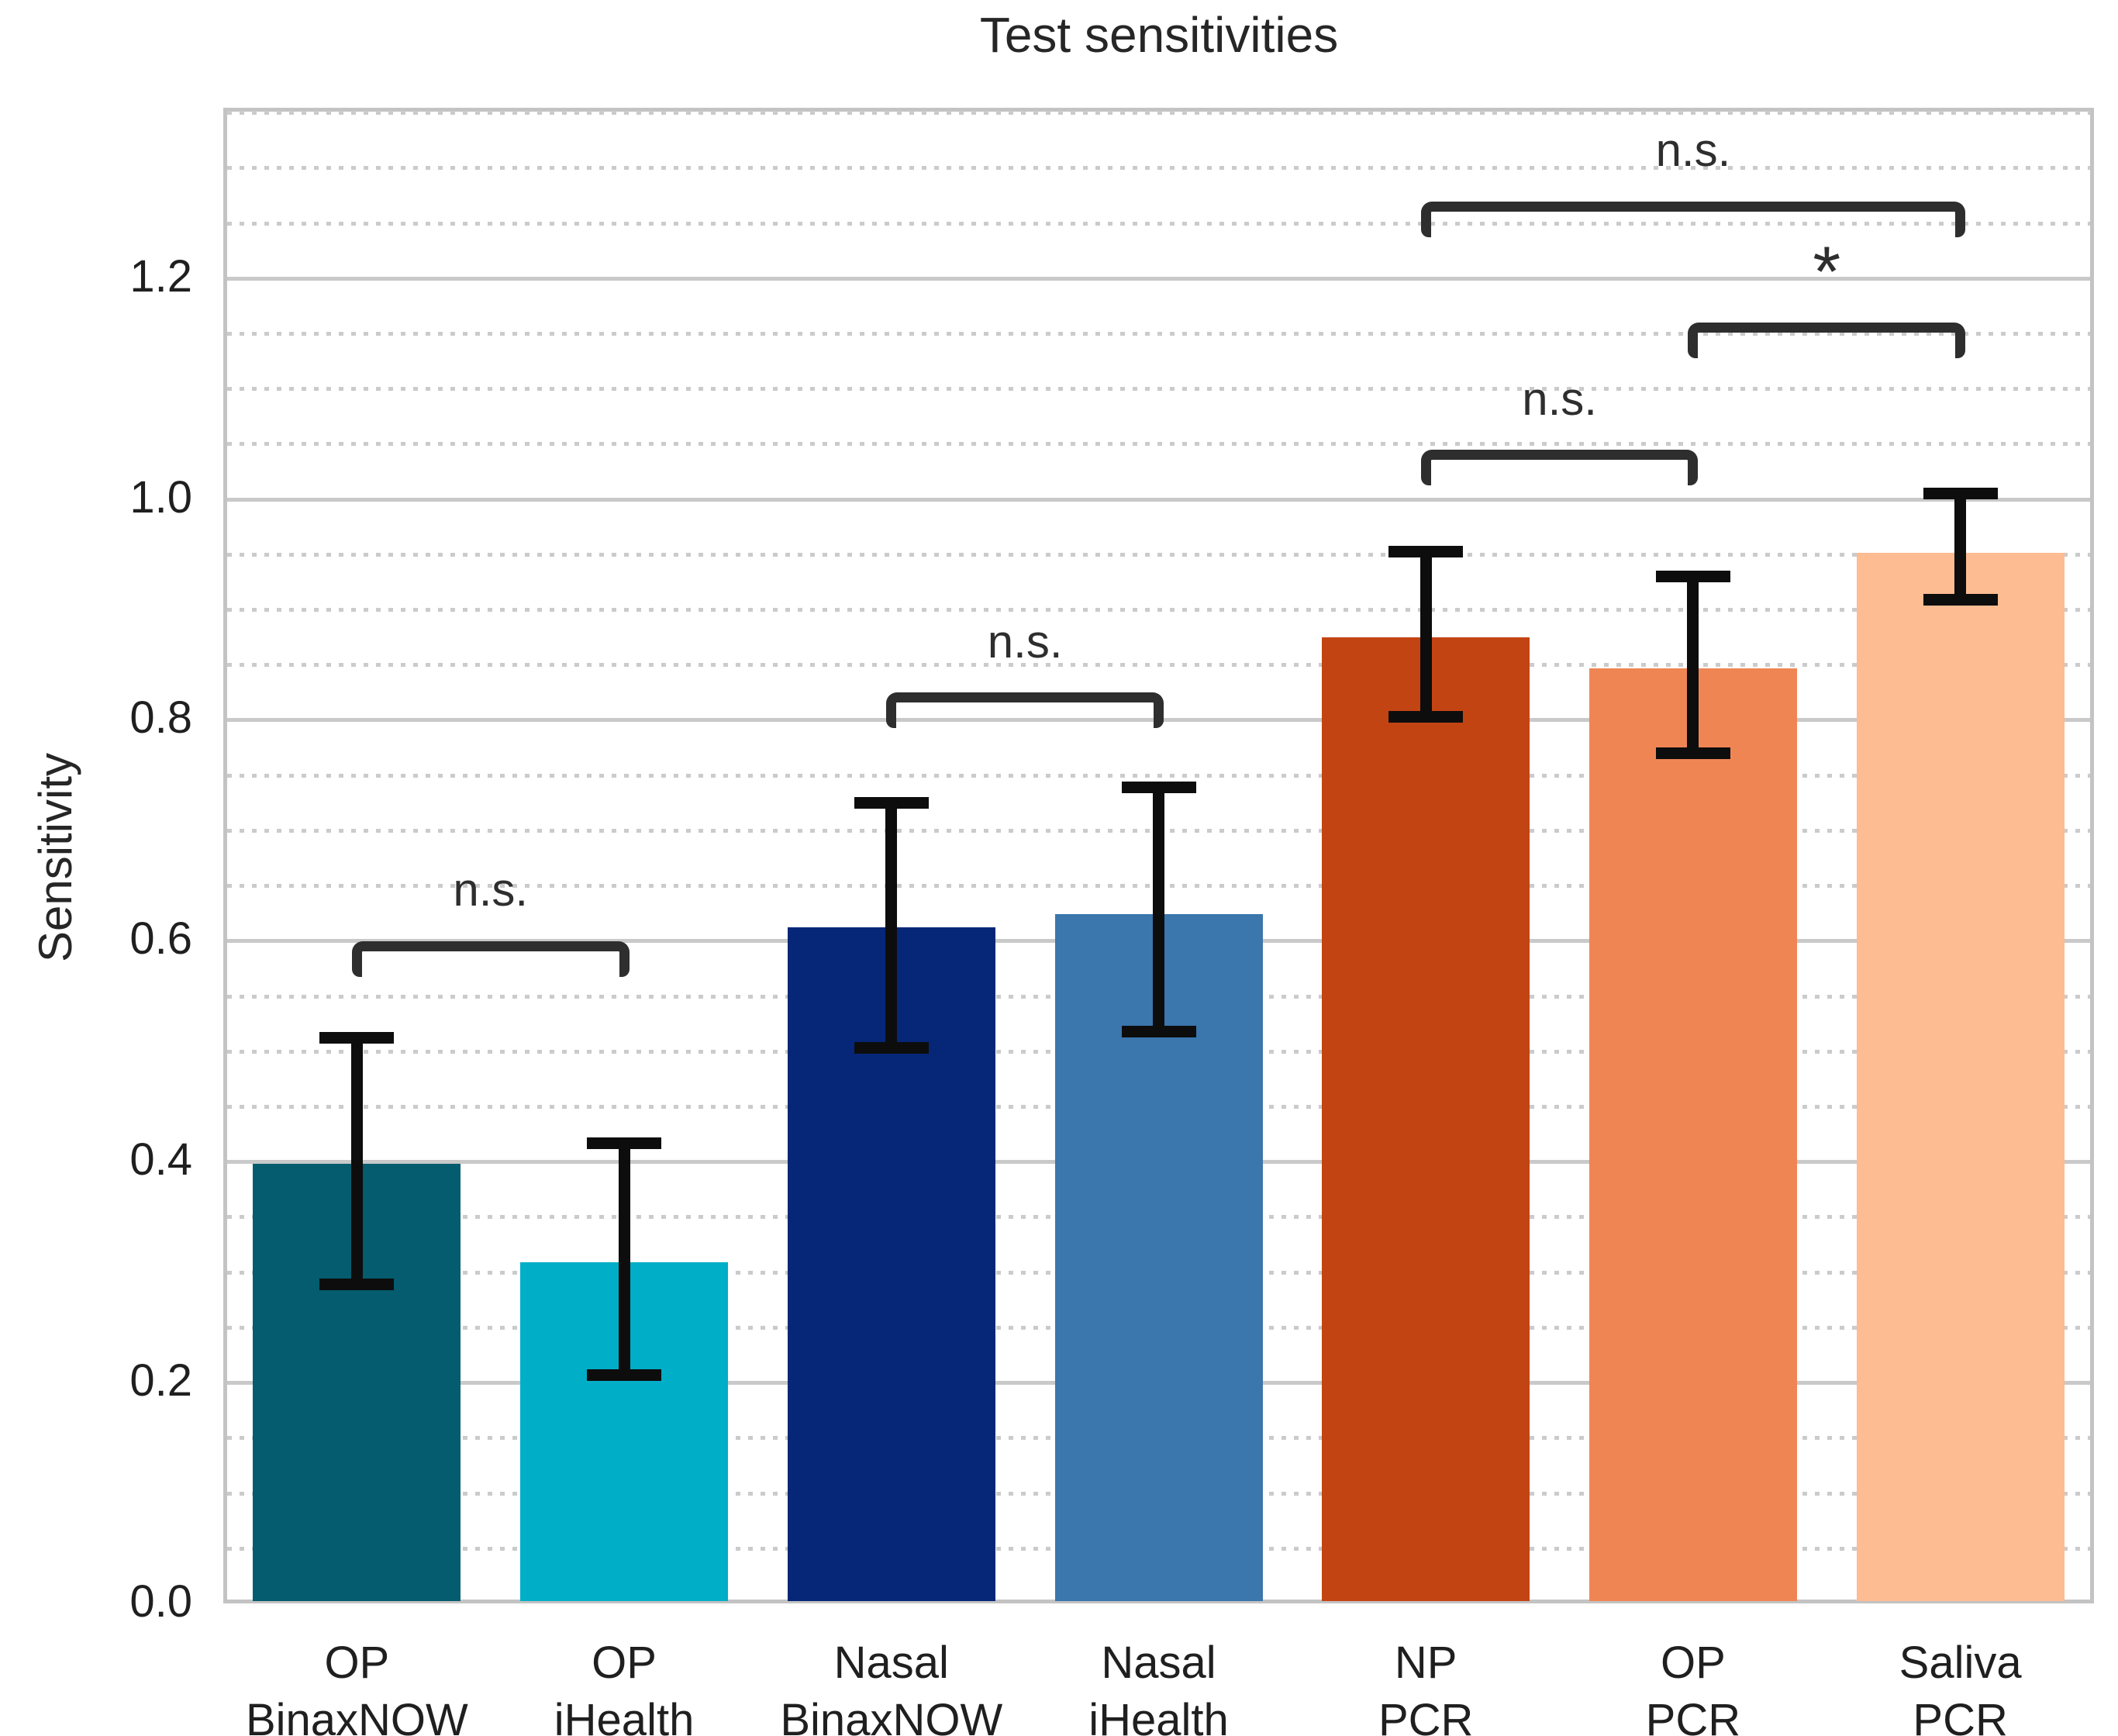 The height and width of the screenshot is (1736, 2118). Describe the element at coordinates (1692, 1134) in the screenshot. I see `bar-op-pcr` at that location.